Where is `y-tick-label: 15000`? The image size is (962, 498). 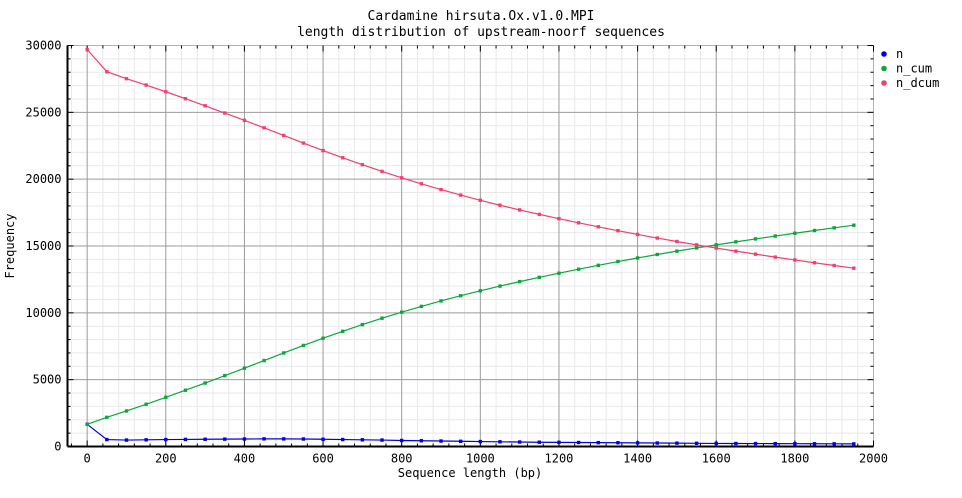
y-tick-label: 15000 is located at coordinates (43, 246).